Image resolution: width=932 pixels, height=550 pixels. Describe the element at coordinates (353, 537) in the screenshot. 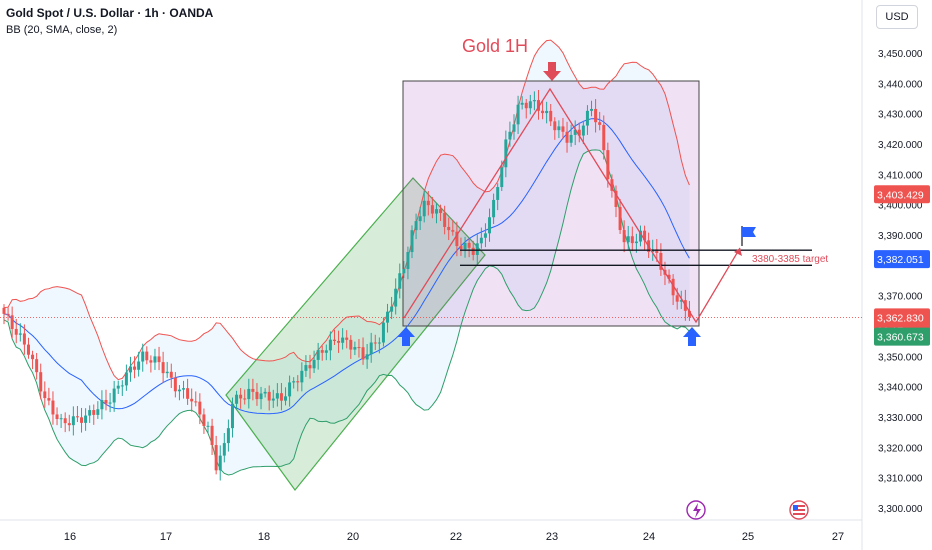

I see `x-tick-label: 20` at that location.